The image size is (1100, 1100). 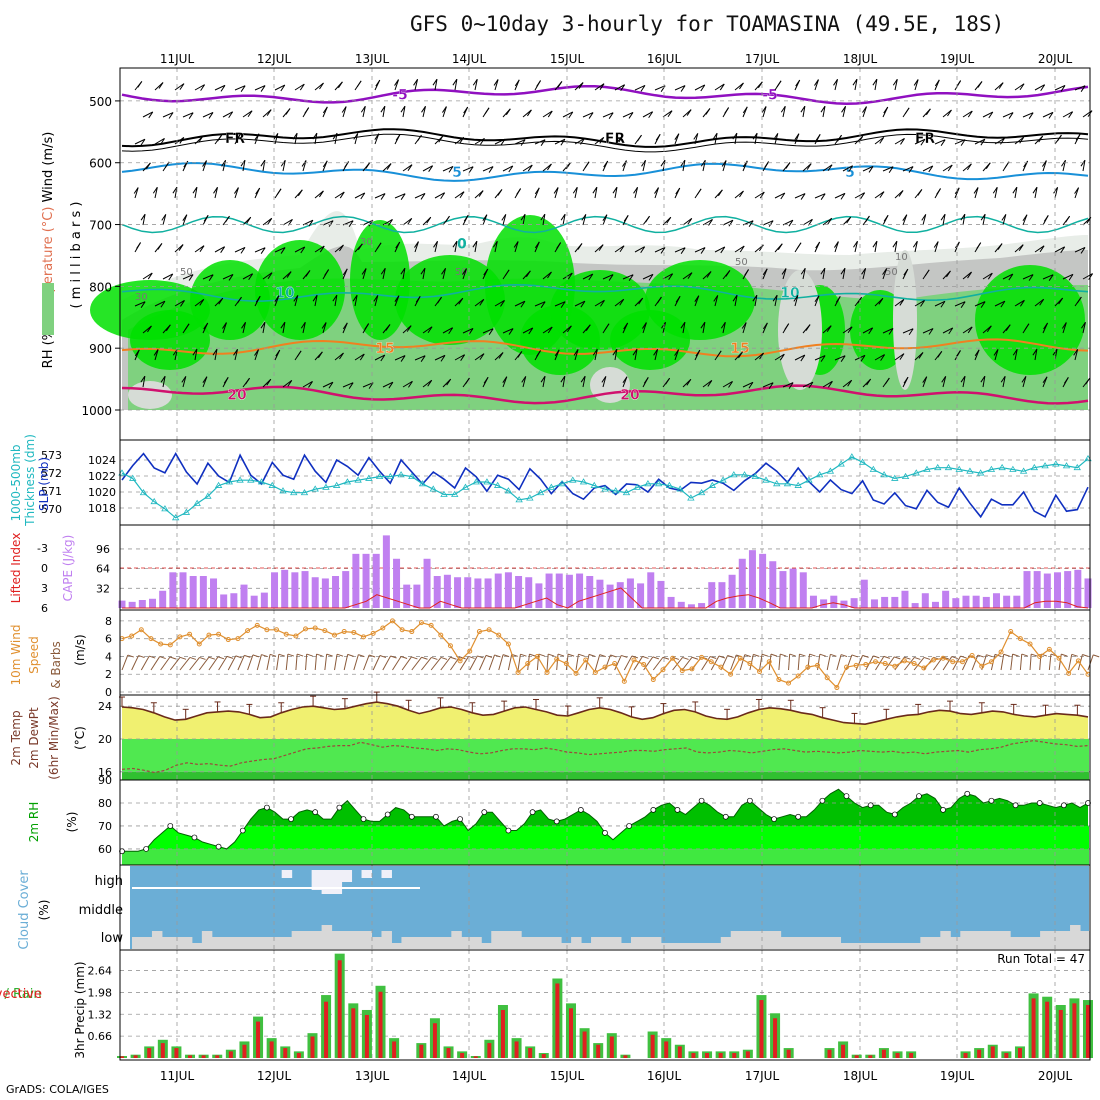 What do you see at coordinates (177, 1076) in the screenshot?
I see `date-label-bottom: 11JUL` at bounding box center [177, 1076].